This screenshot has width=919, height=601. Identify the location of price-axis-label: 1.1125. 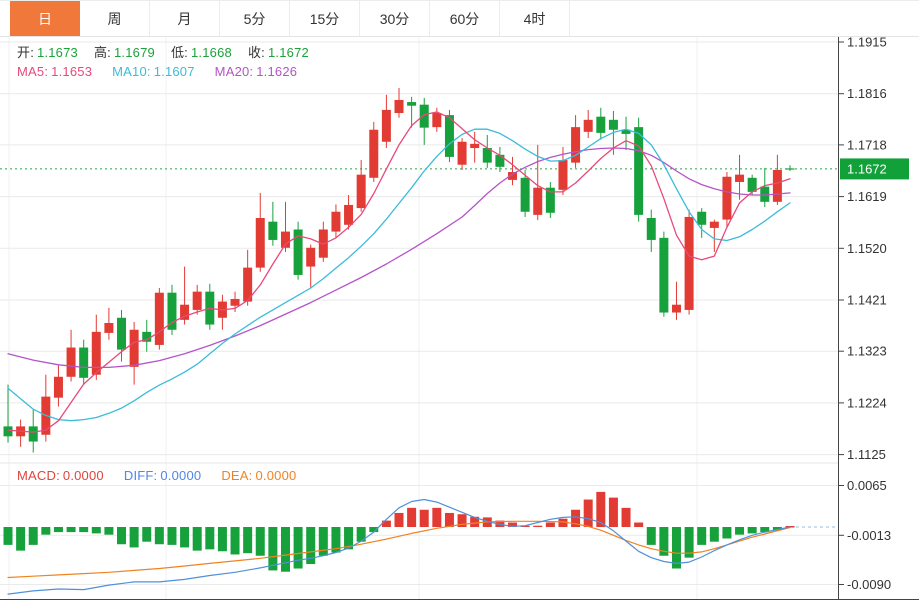
(866, 454).